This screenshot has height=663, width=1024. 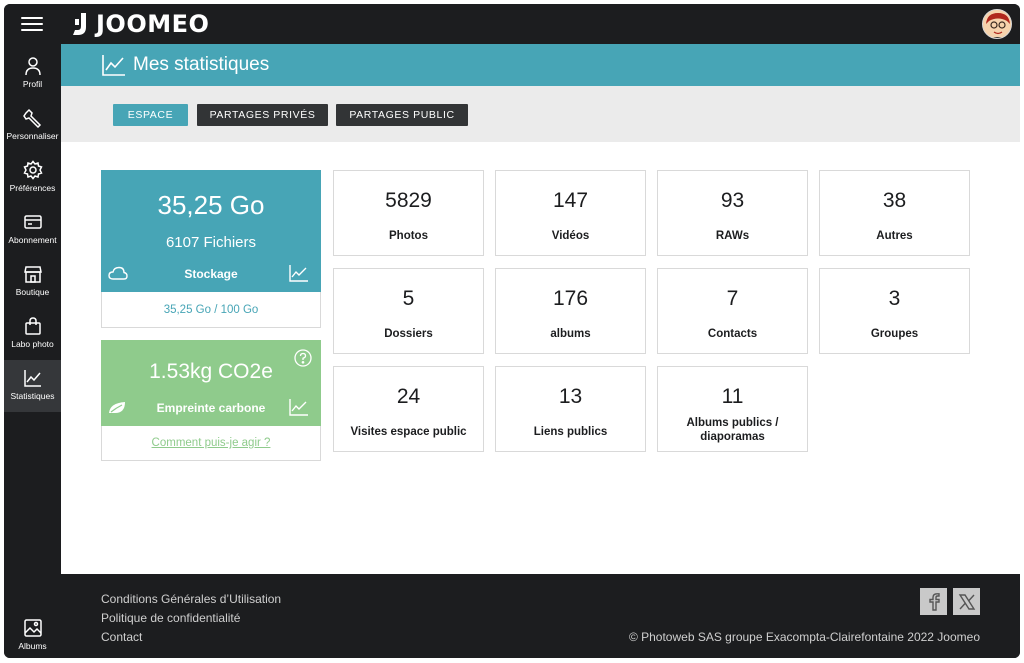 I want to click on sidebar-item-preferences: Préférences, so click(x=32, y=178).